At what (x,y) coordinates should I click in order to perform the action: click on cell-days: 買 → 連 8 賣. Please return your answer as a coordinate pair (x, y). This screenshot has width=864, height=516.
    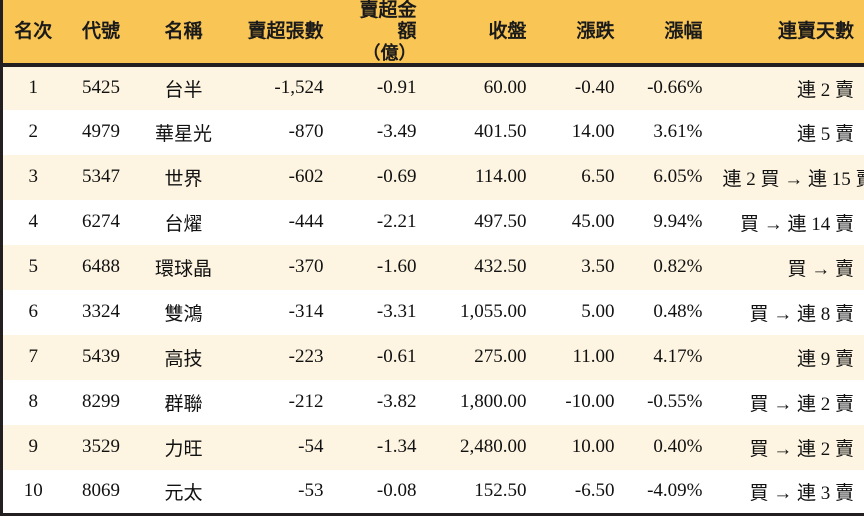
    Looking at the image, I should click on (788, 312).